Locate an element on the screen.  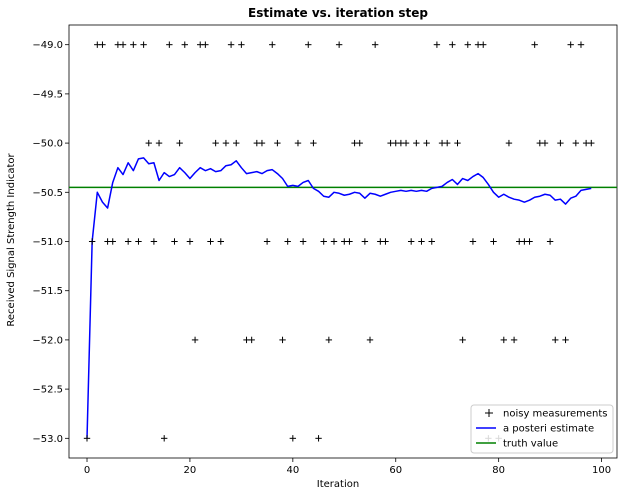
x-axis-ticks: 0 20 40 60 80 100 is located at coordinates (347, 467).